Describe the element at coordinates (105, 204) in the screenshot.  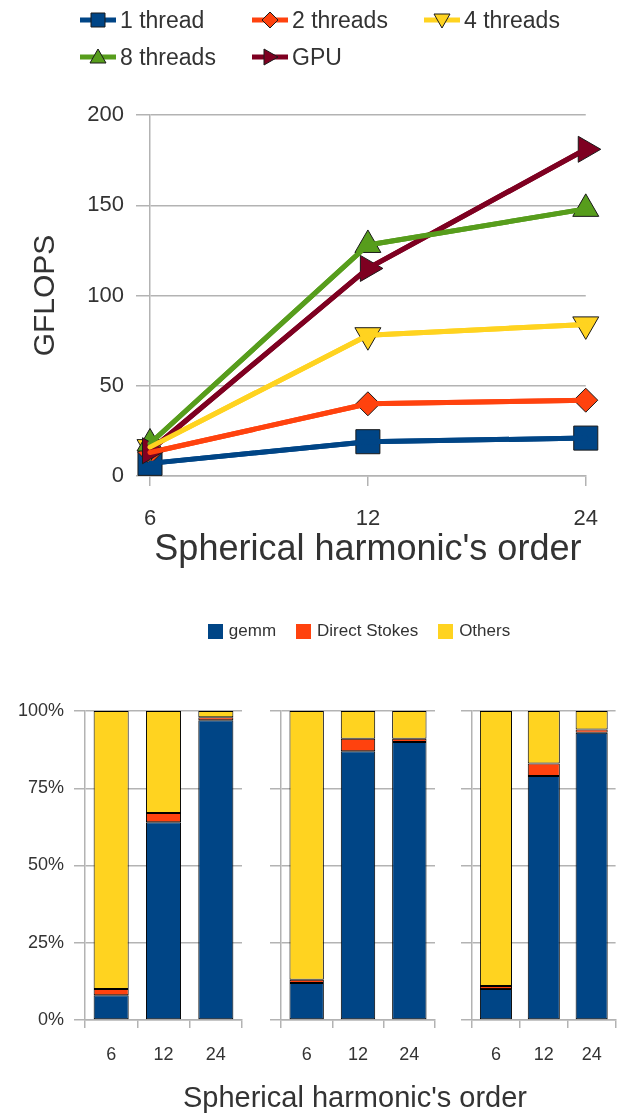
I see `y-tick-label: 150` at that location.